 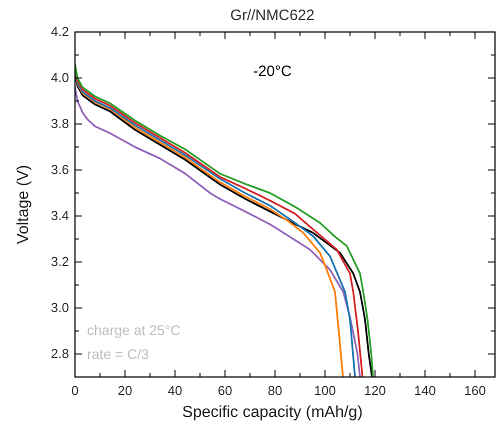 I want to click on x-axis-title: Specific capacity (mAh/g), so click(x=272, y=412).